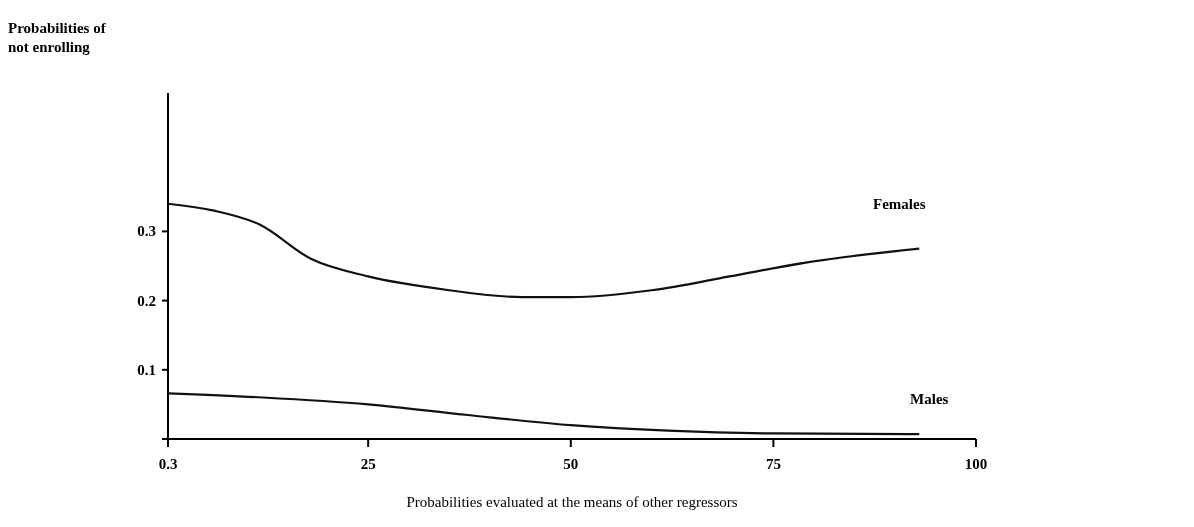  I want to click on x-tick-label: 75, so click(773, 464).